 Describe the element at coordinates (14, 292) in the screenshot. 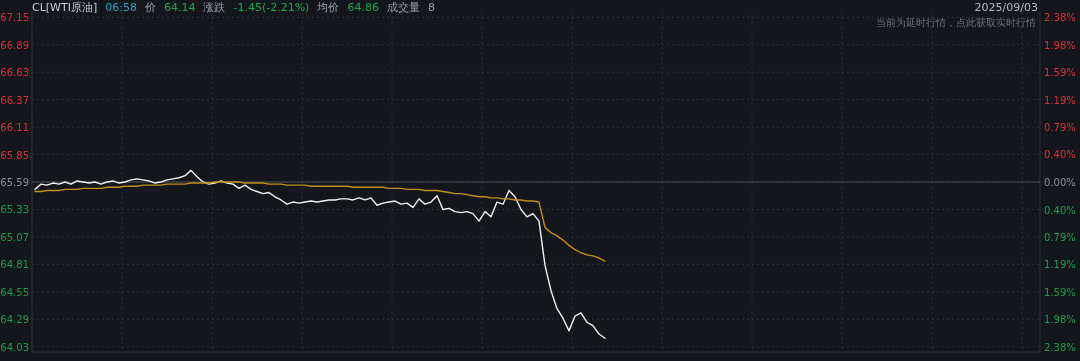

I see `y-tick-label: 64.55` at that location.